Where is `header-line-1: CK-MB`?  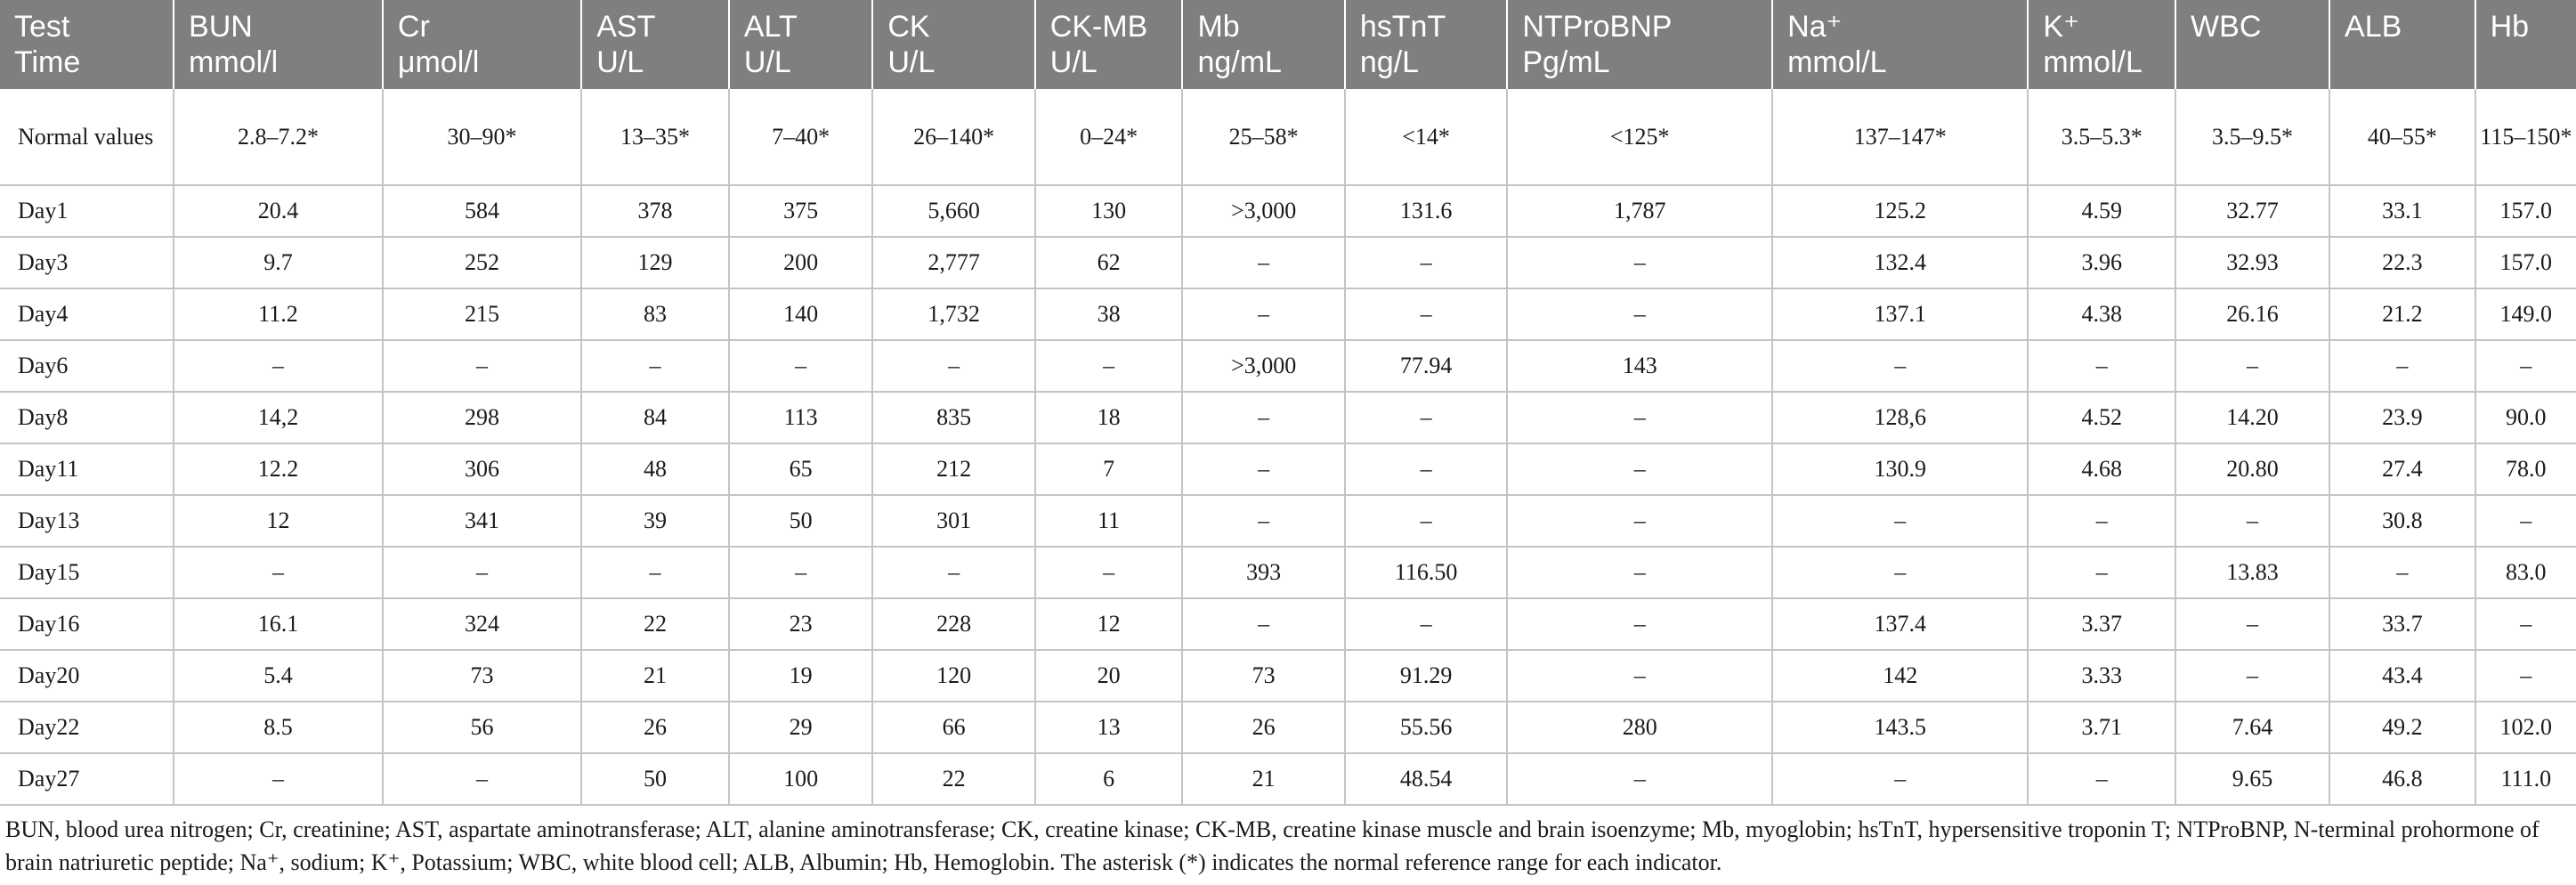 header-line-1: CK-MB is located at coordinates (1099, 27).